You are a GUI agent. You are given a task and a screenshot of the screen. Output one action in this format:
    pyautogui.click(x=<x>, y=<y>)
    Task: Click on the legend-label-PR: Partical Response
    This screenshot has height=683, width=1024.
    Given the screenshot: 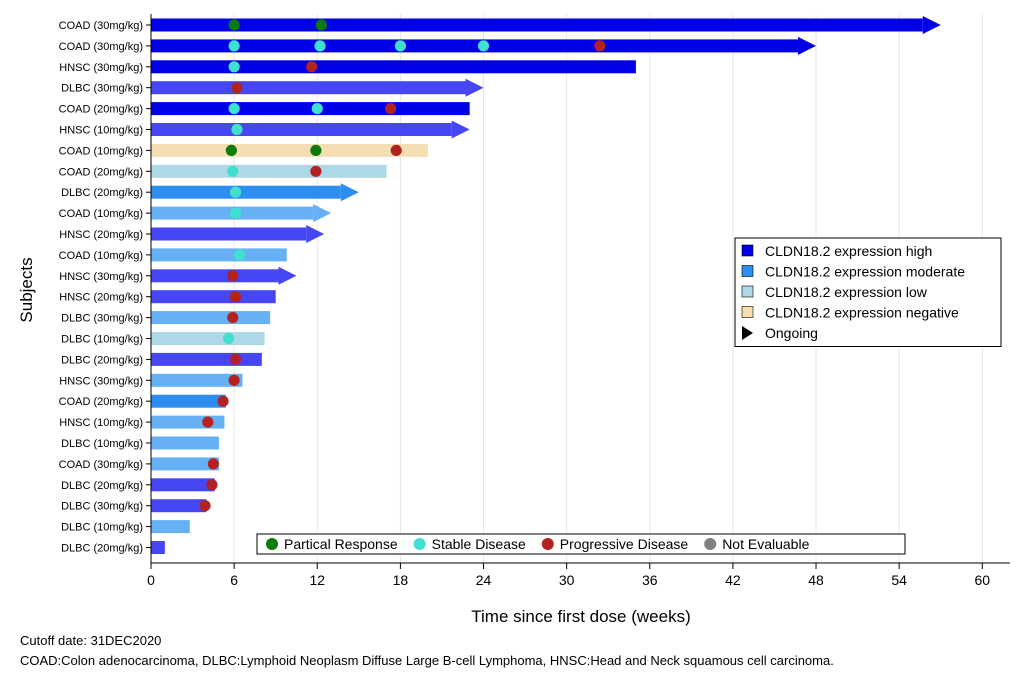 What is the action you would take?
    pyautogui.click(x=341, y=544)
    